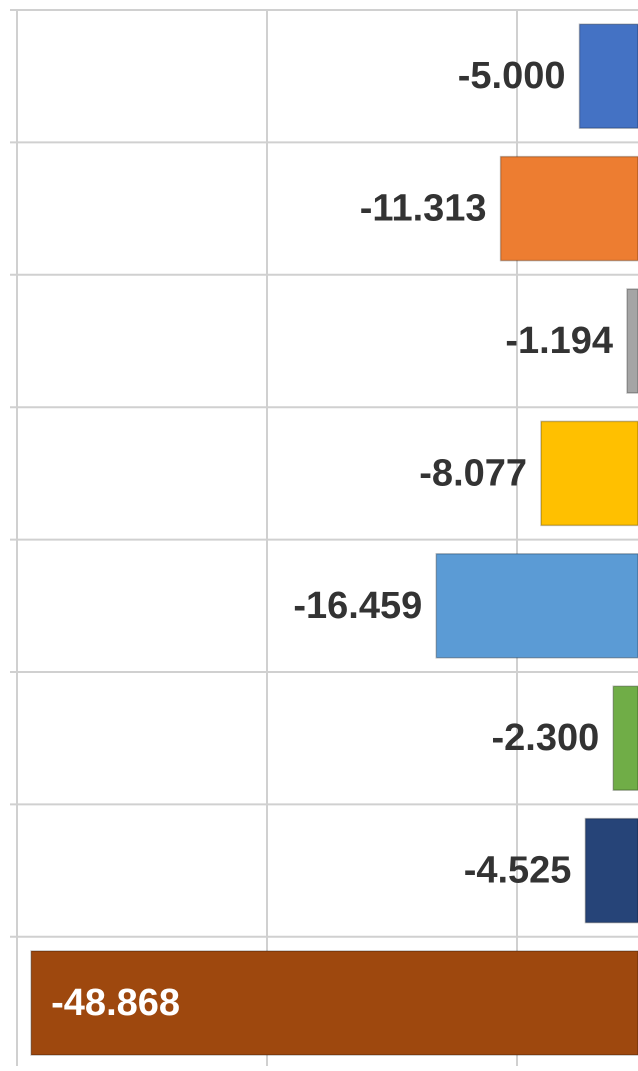 Image resolution: width=638 pixels, height=1071 pixels. I want to click on data-label: -11.313, so click(423, 209).